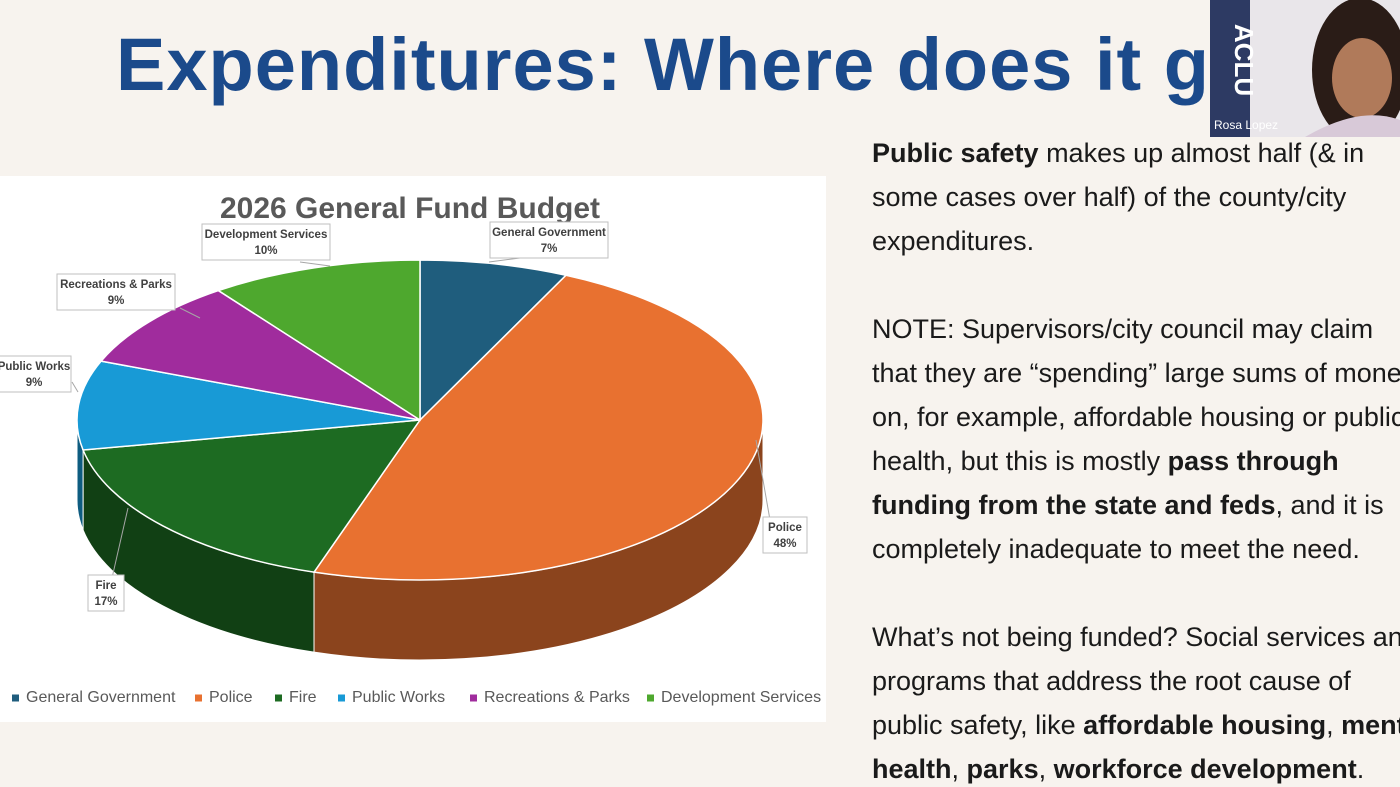 This screenshot has width=1400, height=787. What do you see at coordinates (266, 235) in the screenshot?
I see `data-label-name: Development Services` at bounding box center [266, 235].